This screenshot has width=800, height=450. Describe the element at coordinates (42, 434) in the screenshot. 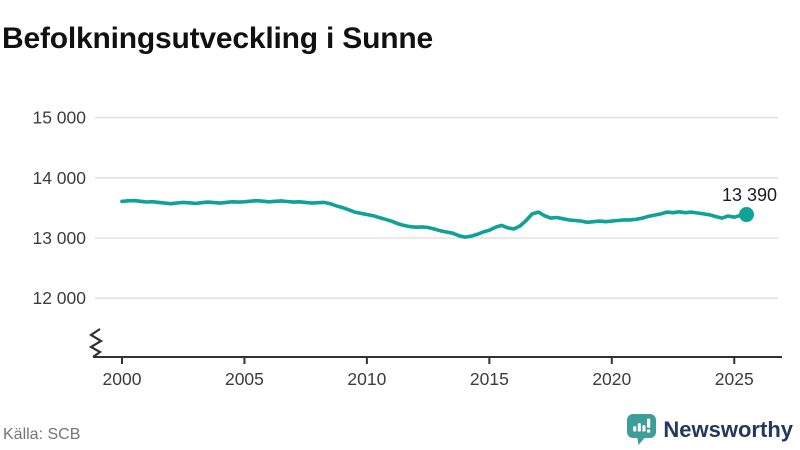

I see `source-label: Källa: SCB` at that location.